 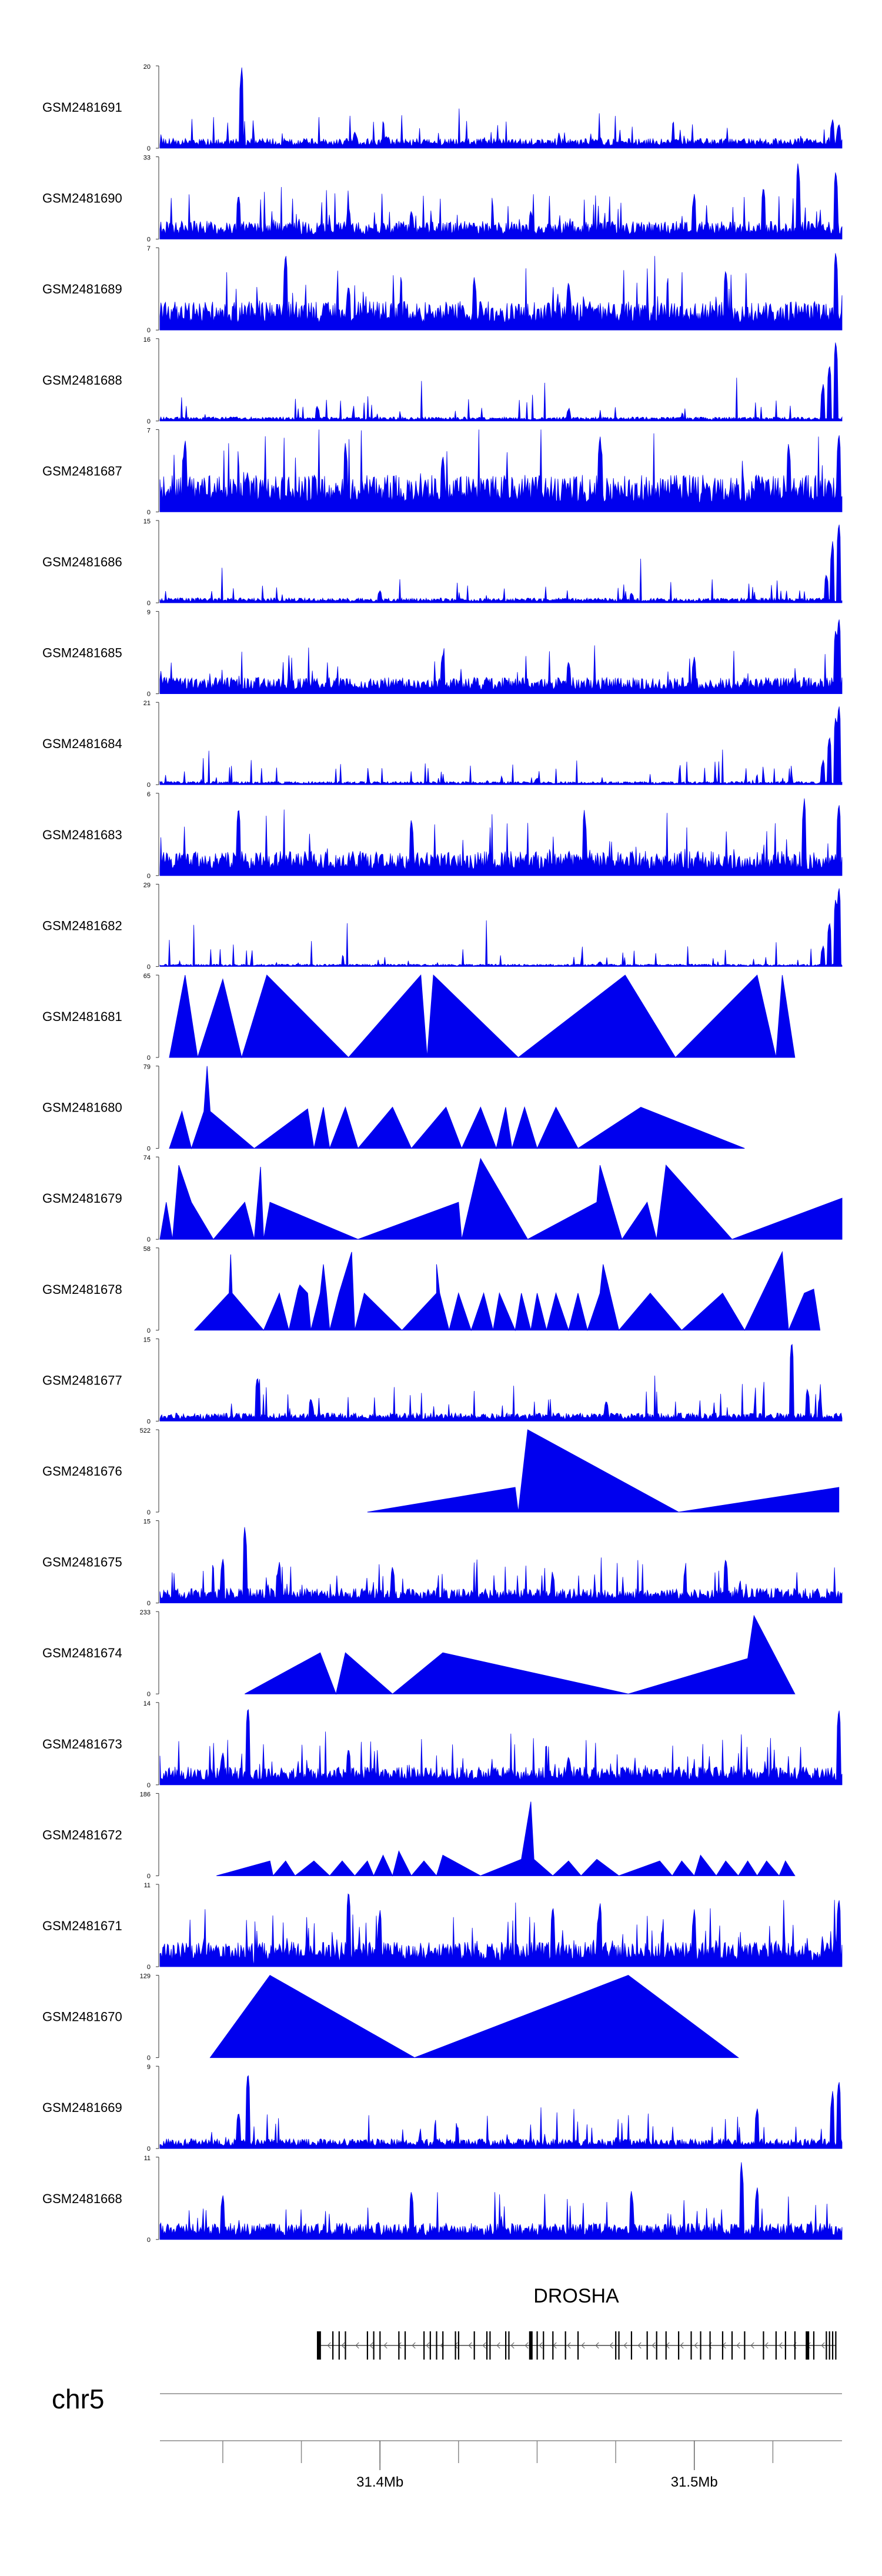 I want to click on track-ymax-label: 129, so click(x=145, y=1976).